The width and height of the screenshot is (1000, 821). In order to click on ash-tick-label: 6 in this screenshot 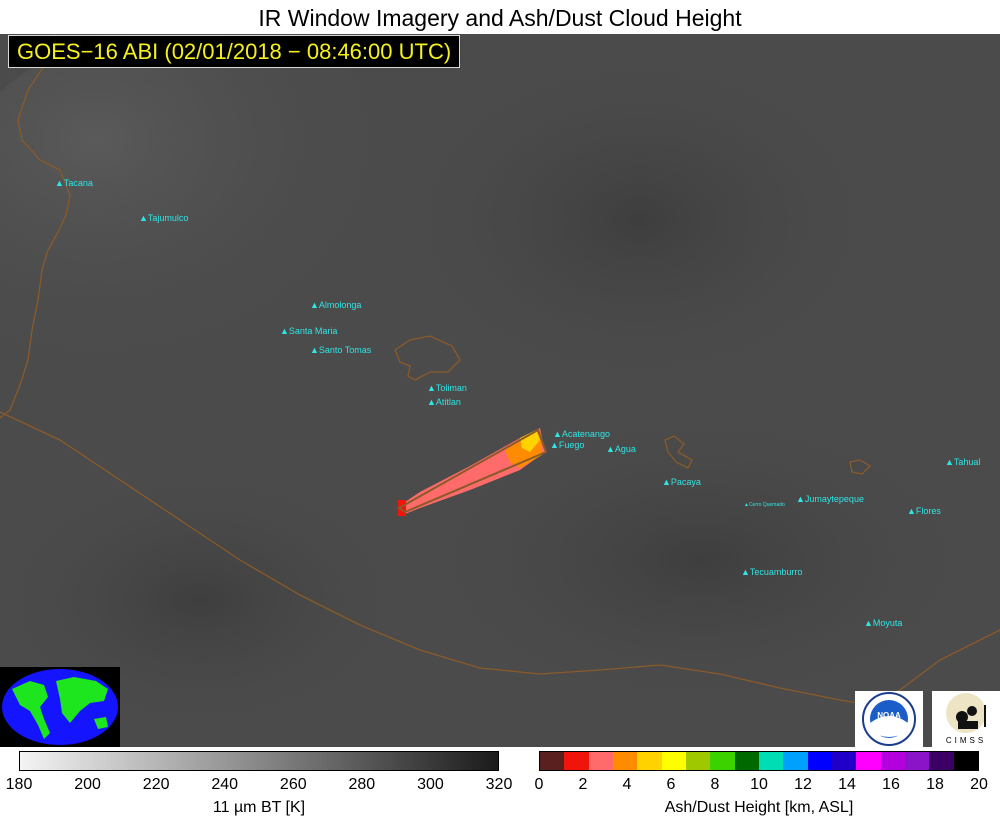, I will do `click(671, 784)`.